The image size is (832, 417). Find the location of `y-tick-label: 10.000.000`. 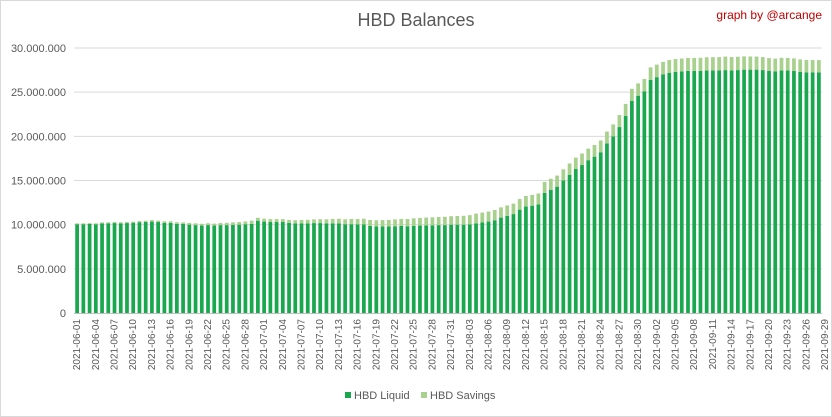

y-tick-label: 10.000.000 is located at coordinates (38, 226).